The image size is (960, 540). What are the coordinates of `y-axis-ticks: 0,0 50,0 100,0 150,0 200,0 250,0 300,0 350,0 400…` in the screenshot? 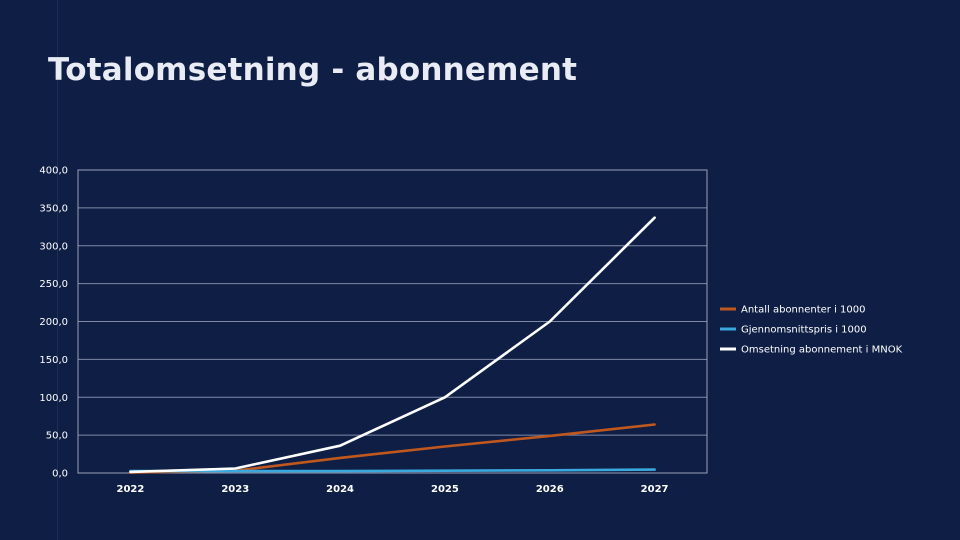 It's located at (53, 323).